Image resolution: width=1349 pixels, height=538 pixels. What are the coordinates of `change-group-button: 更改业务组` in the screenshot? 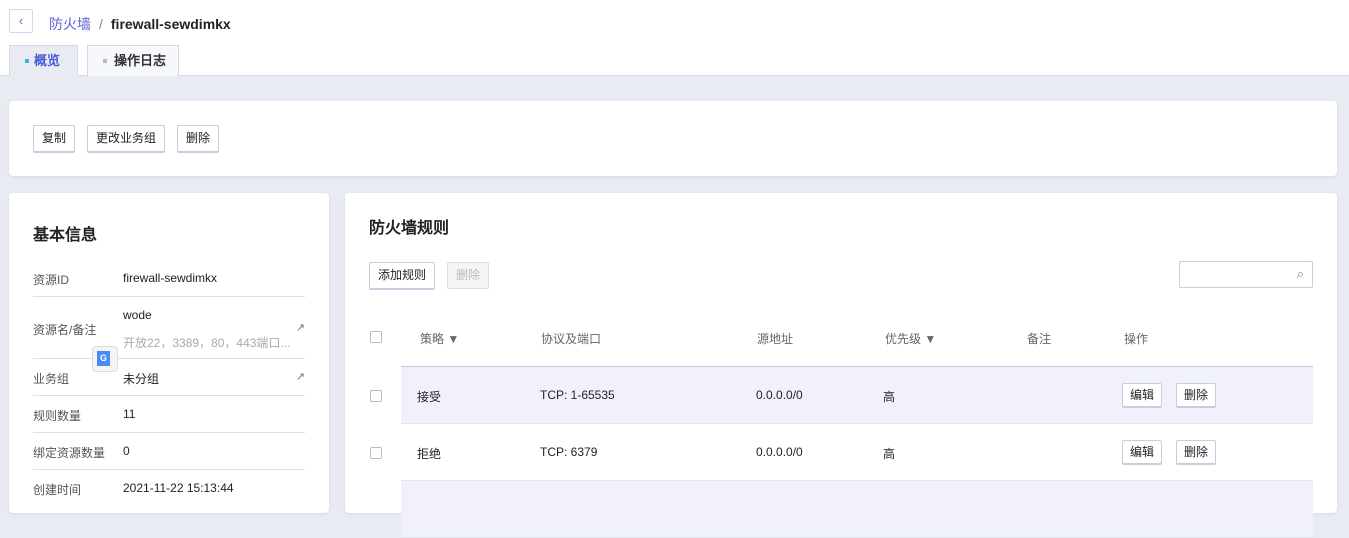 It's located at (126, 138).